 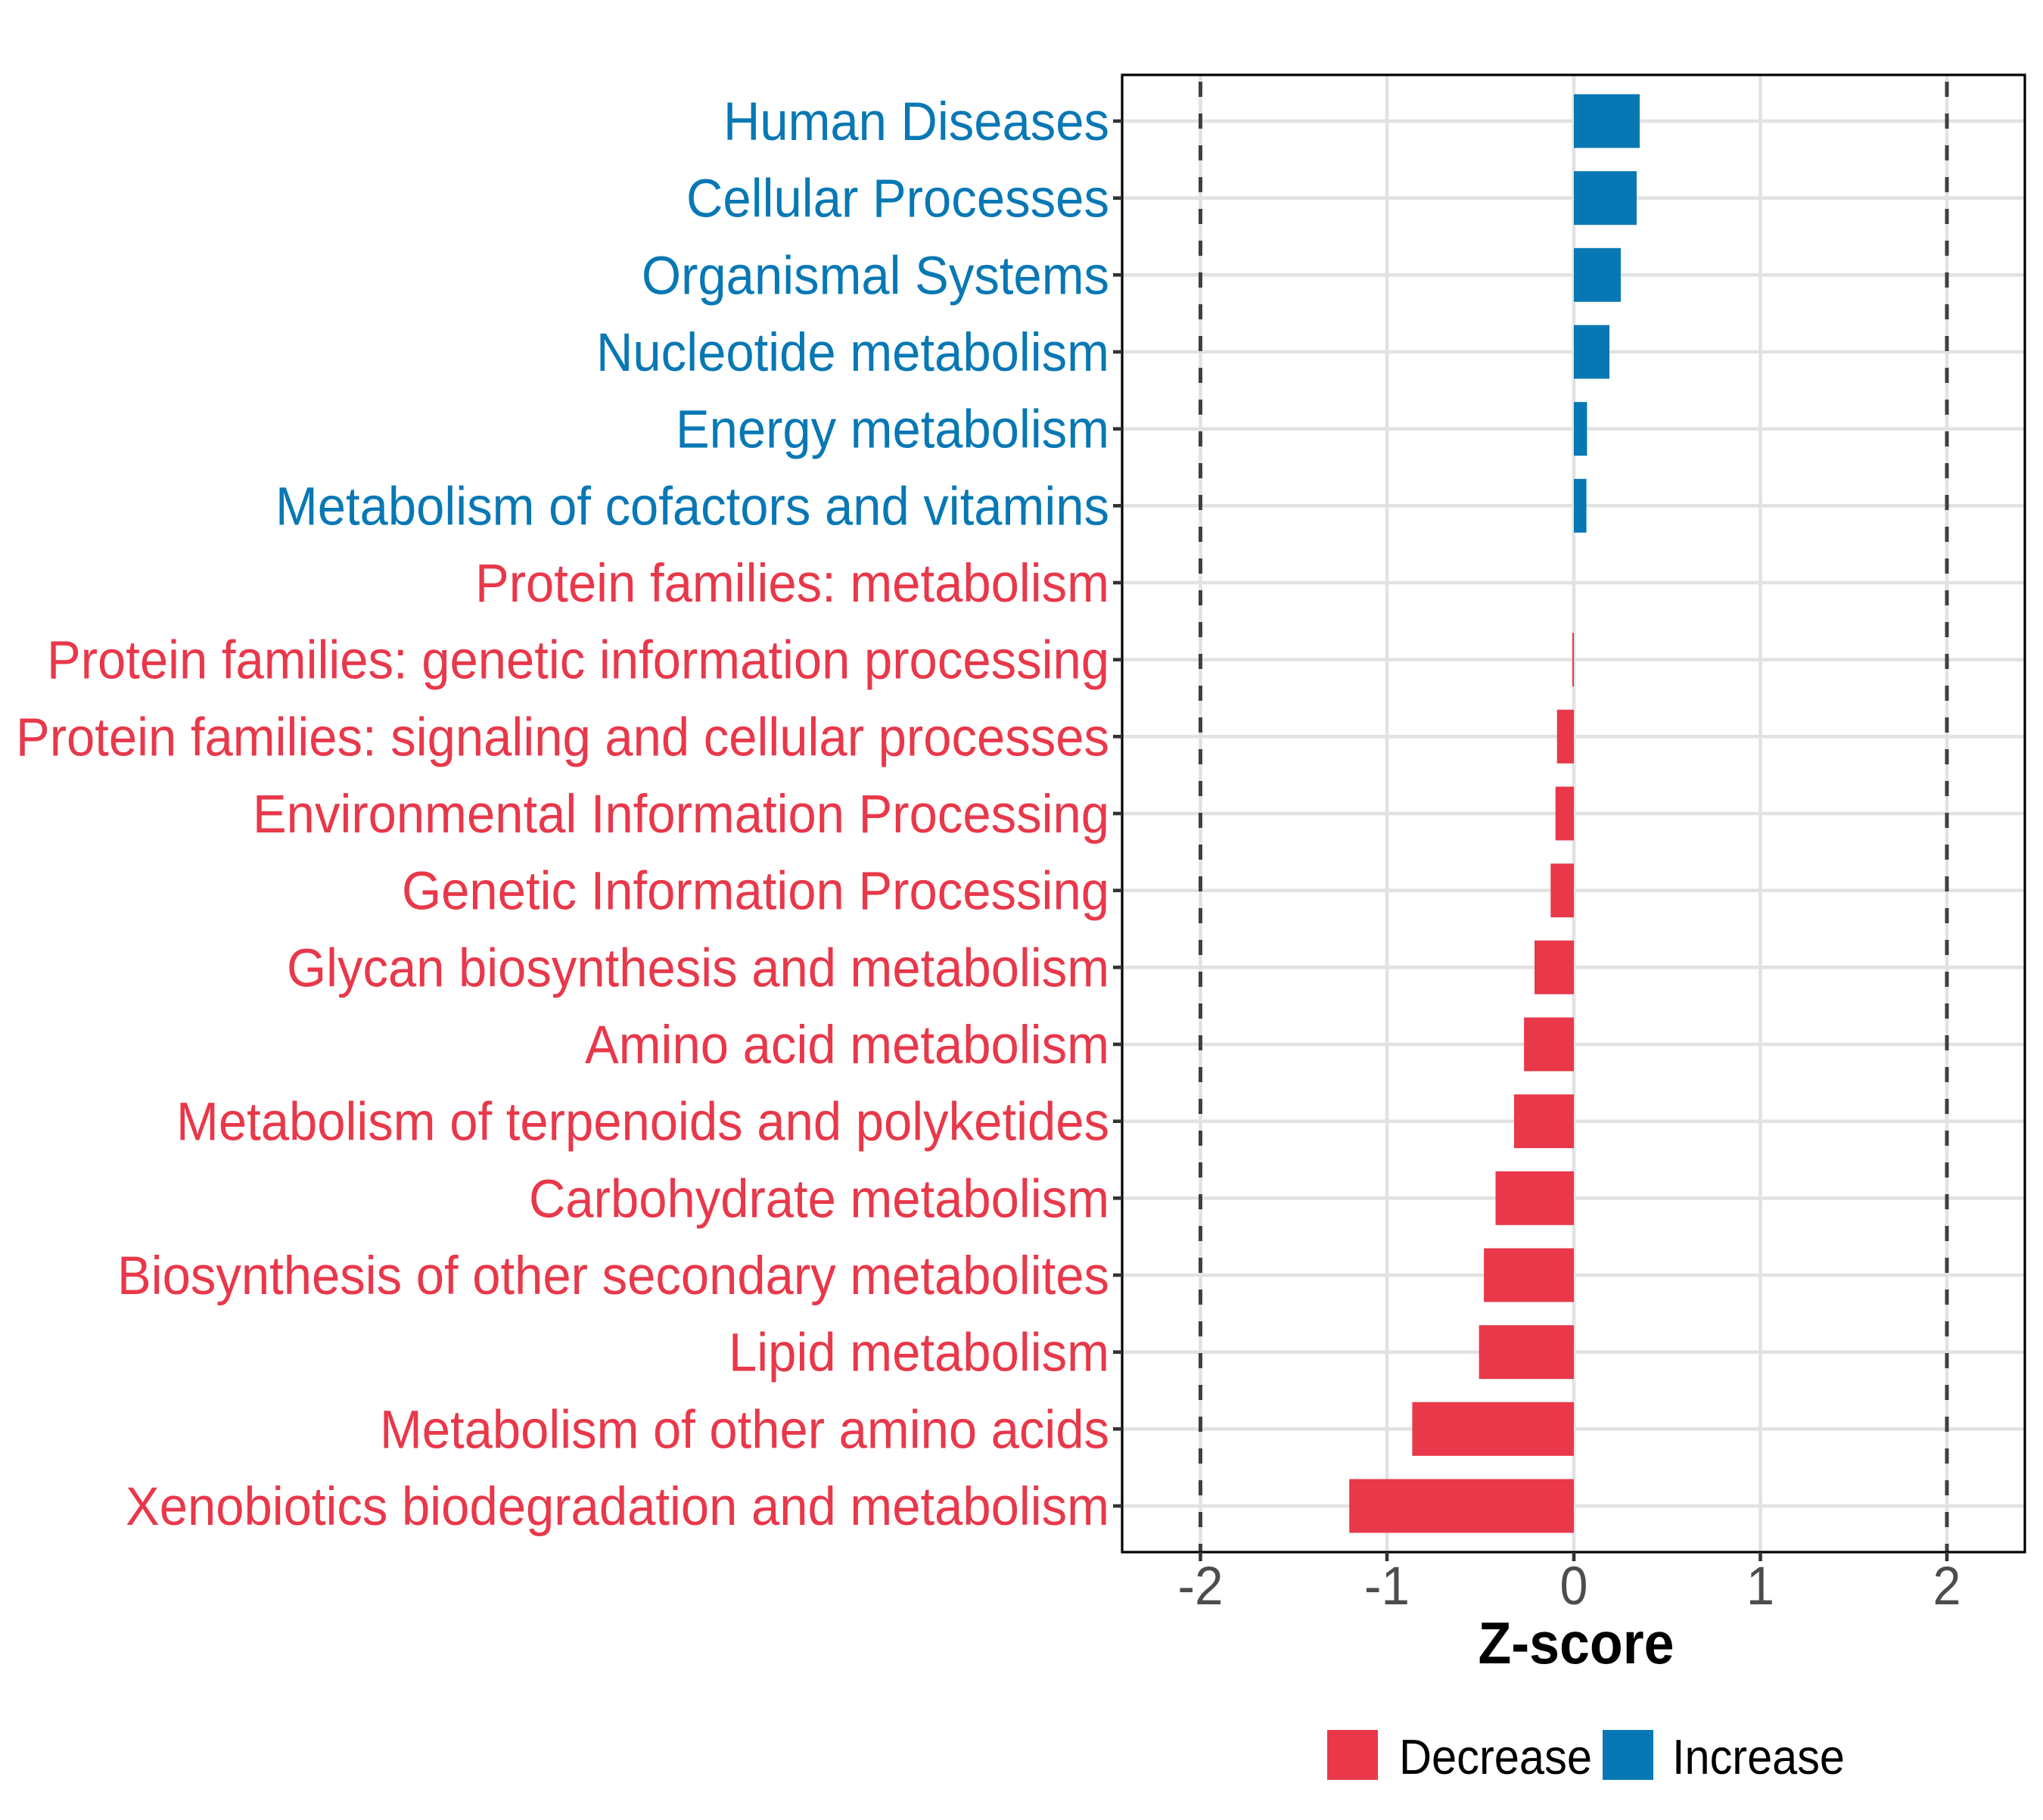 I want to click on svg-text: -1, so click(x=1387, y=1586).